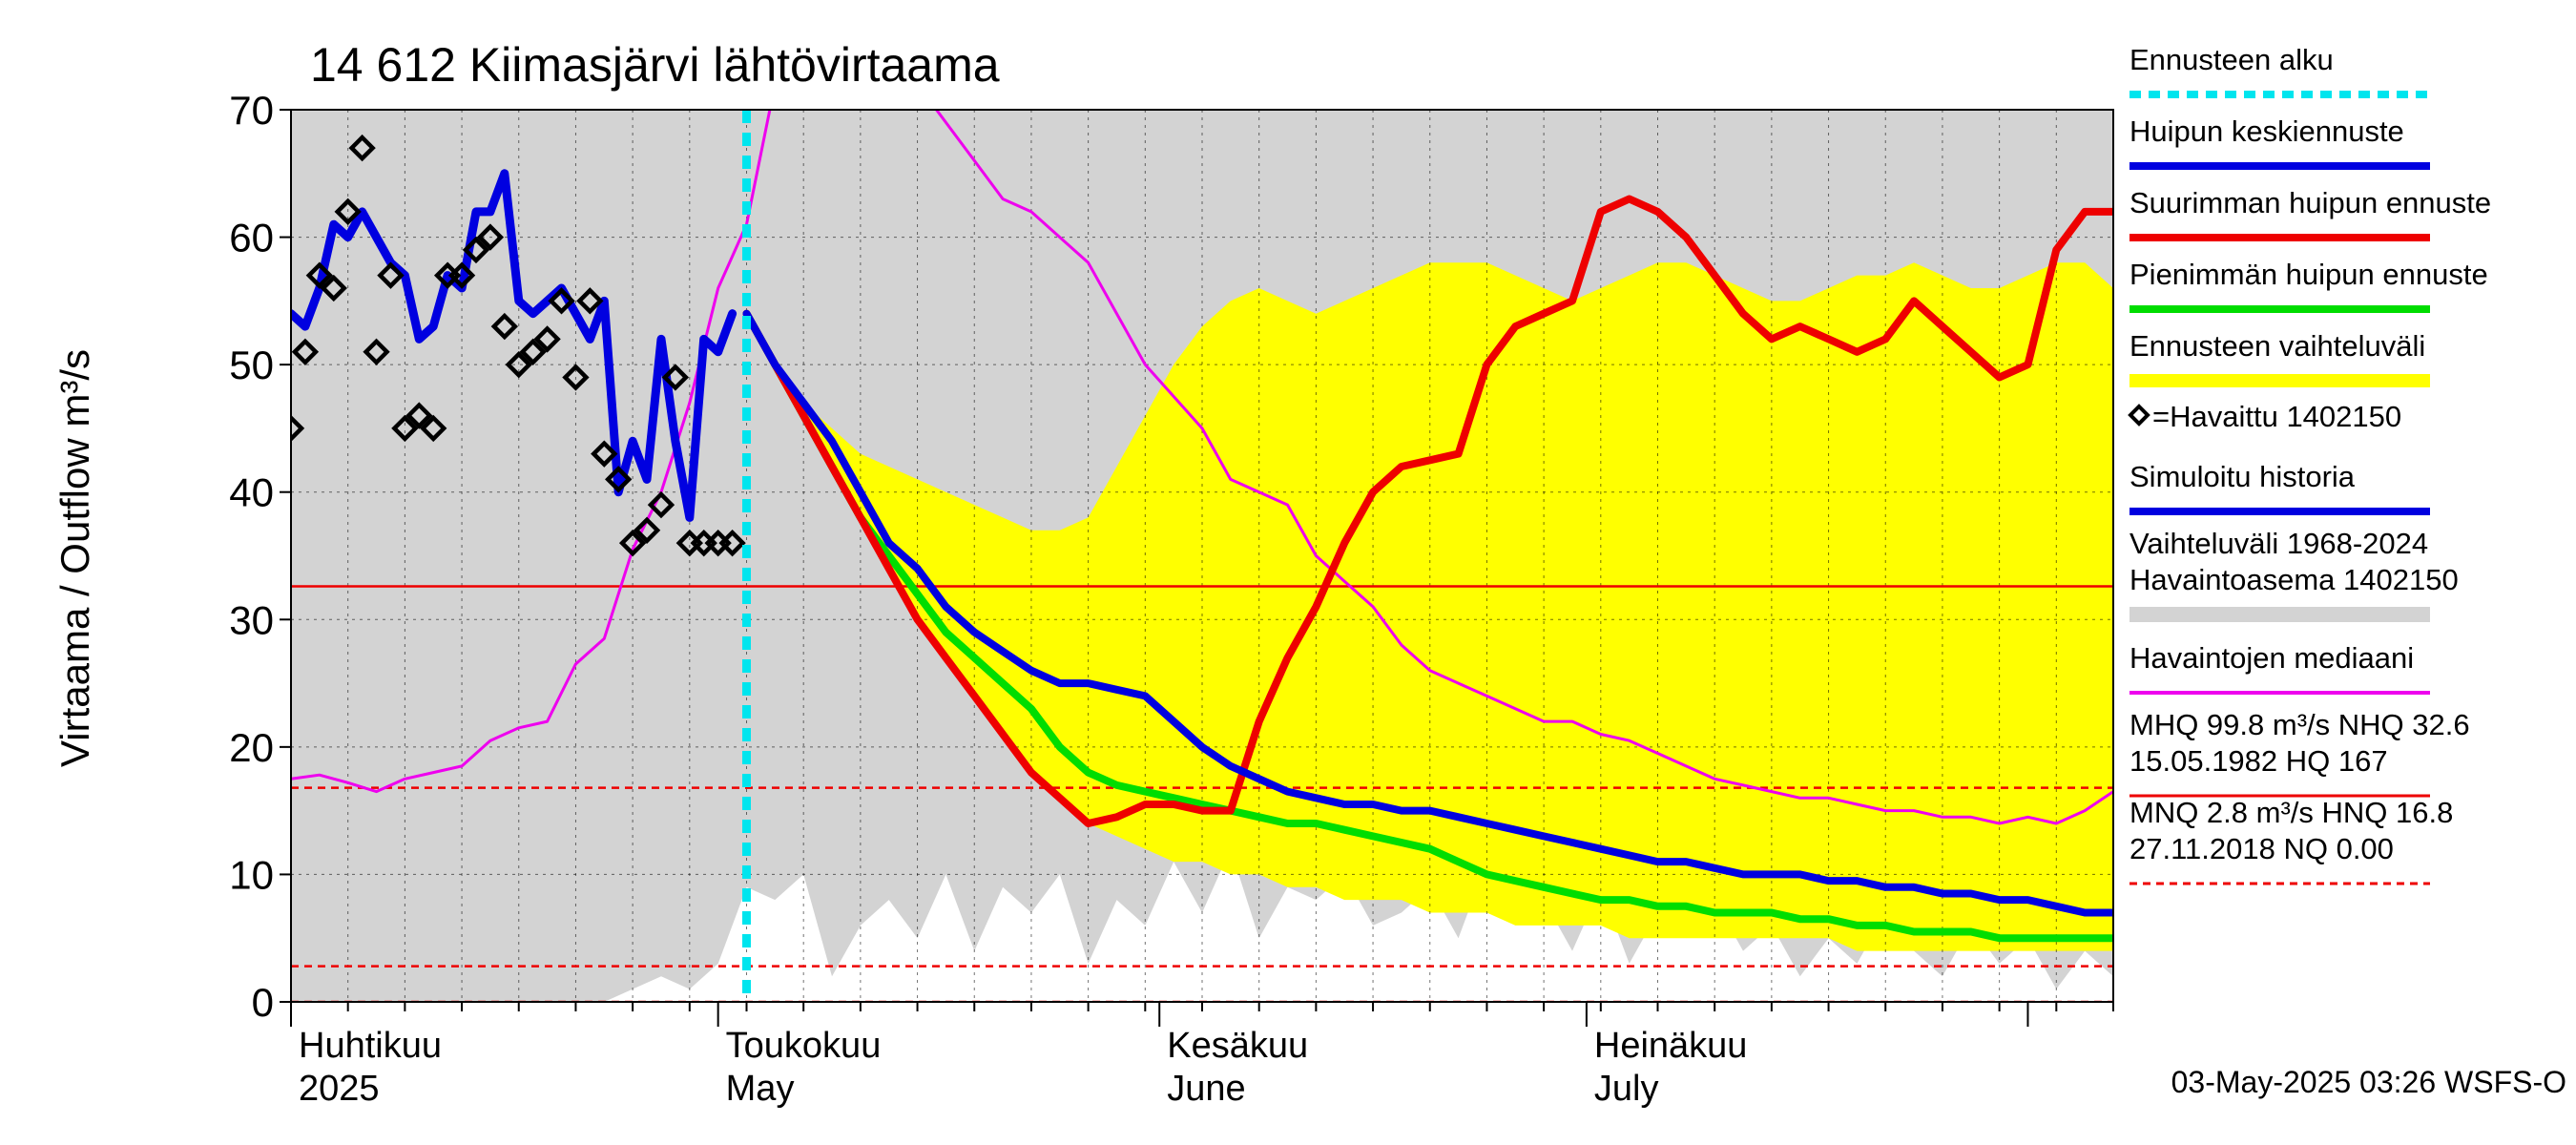 This screenshot has width=2576, height=1145. Describe the element at coordinates (1626, 1089) in the screenshot. I see `month-label-en: July` at that location.